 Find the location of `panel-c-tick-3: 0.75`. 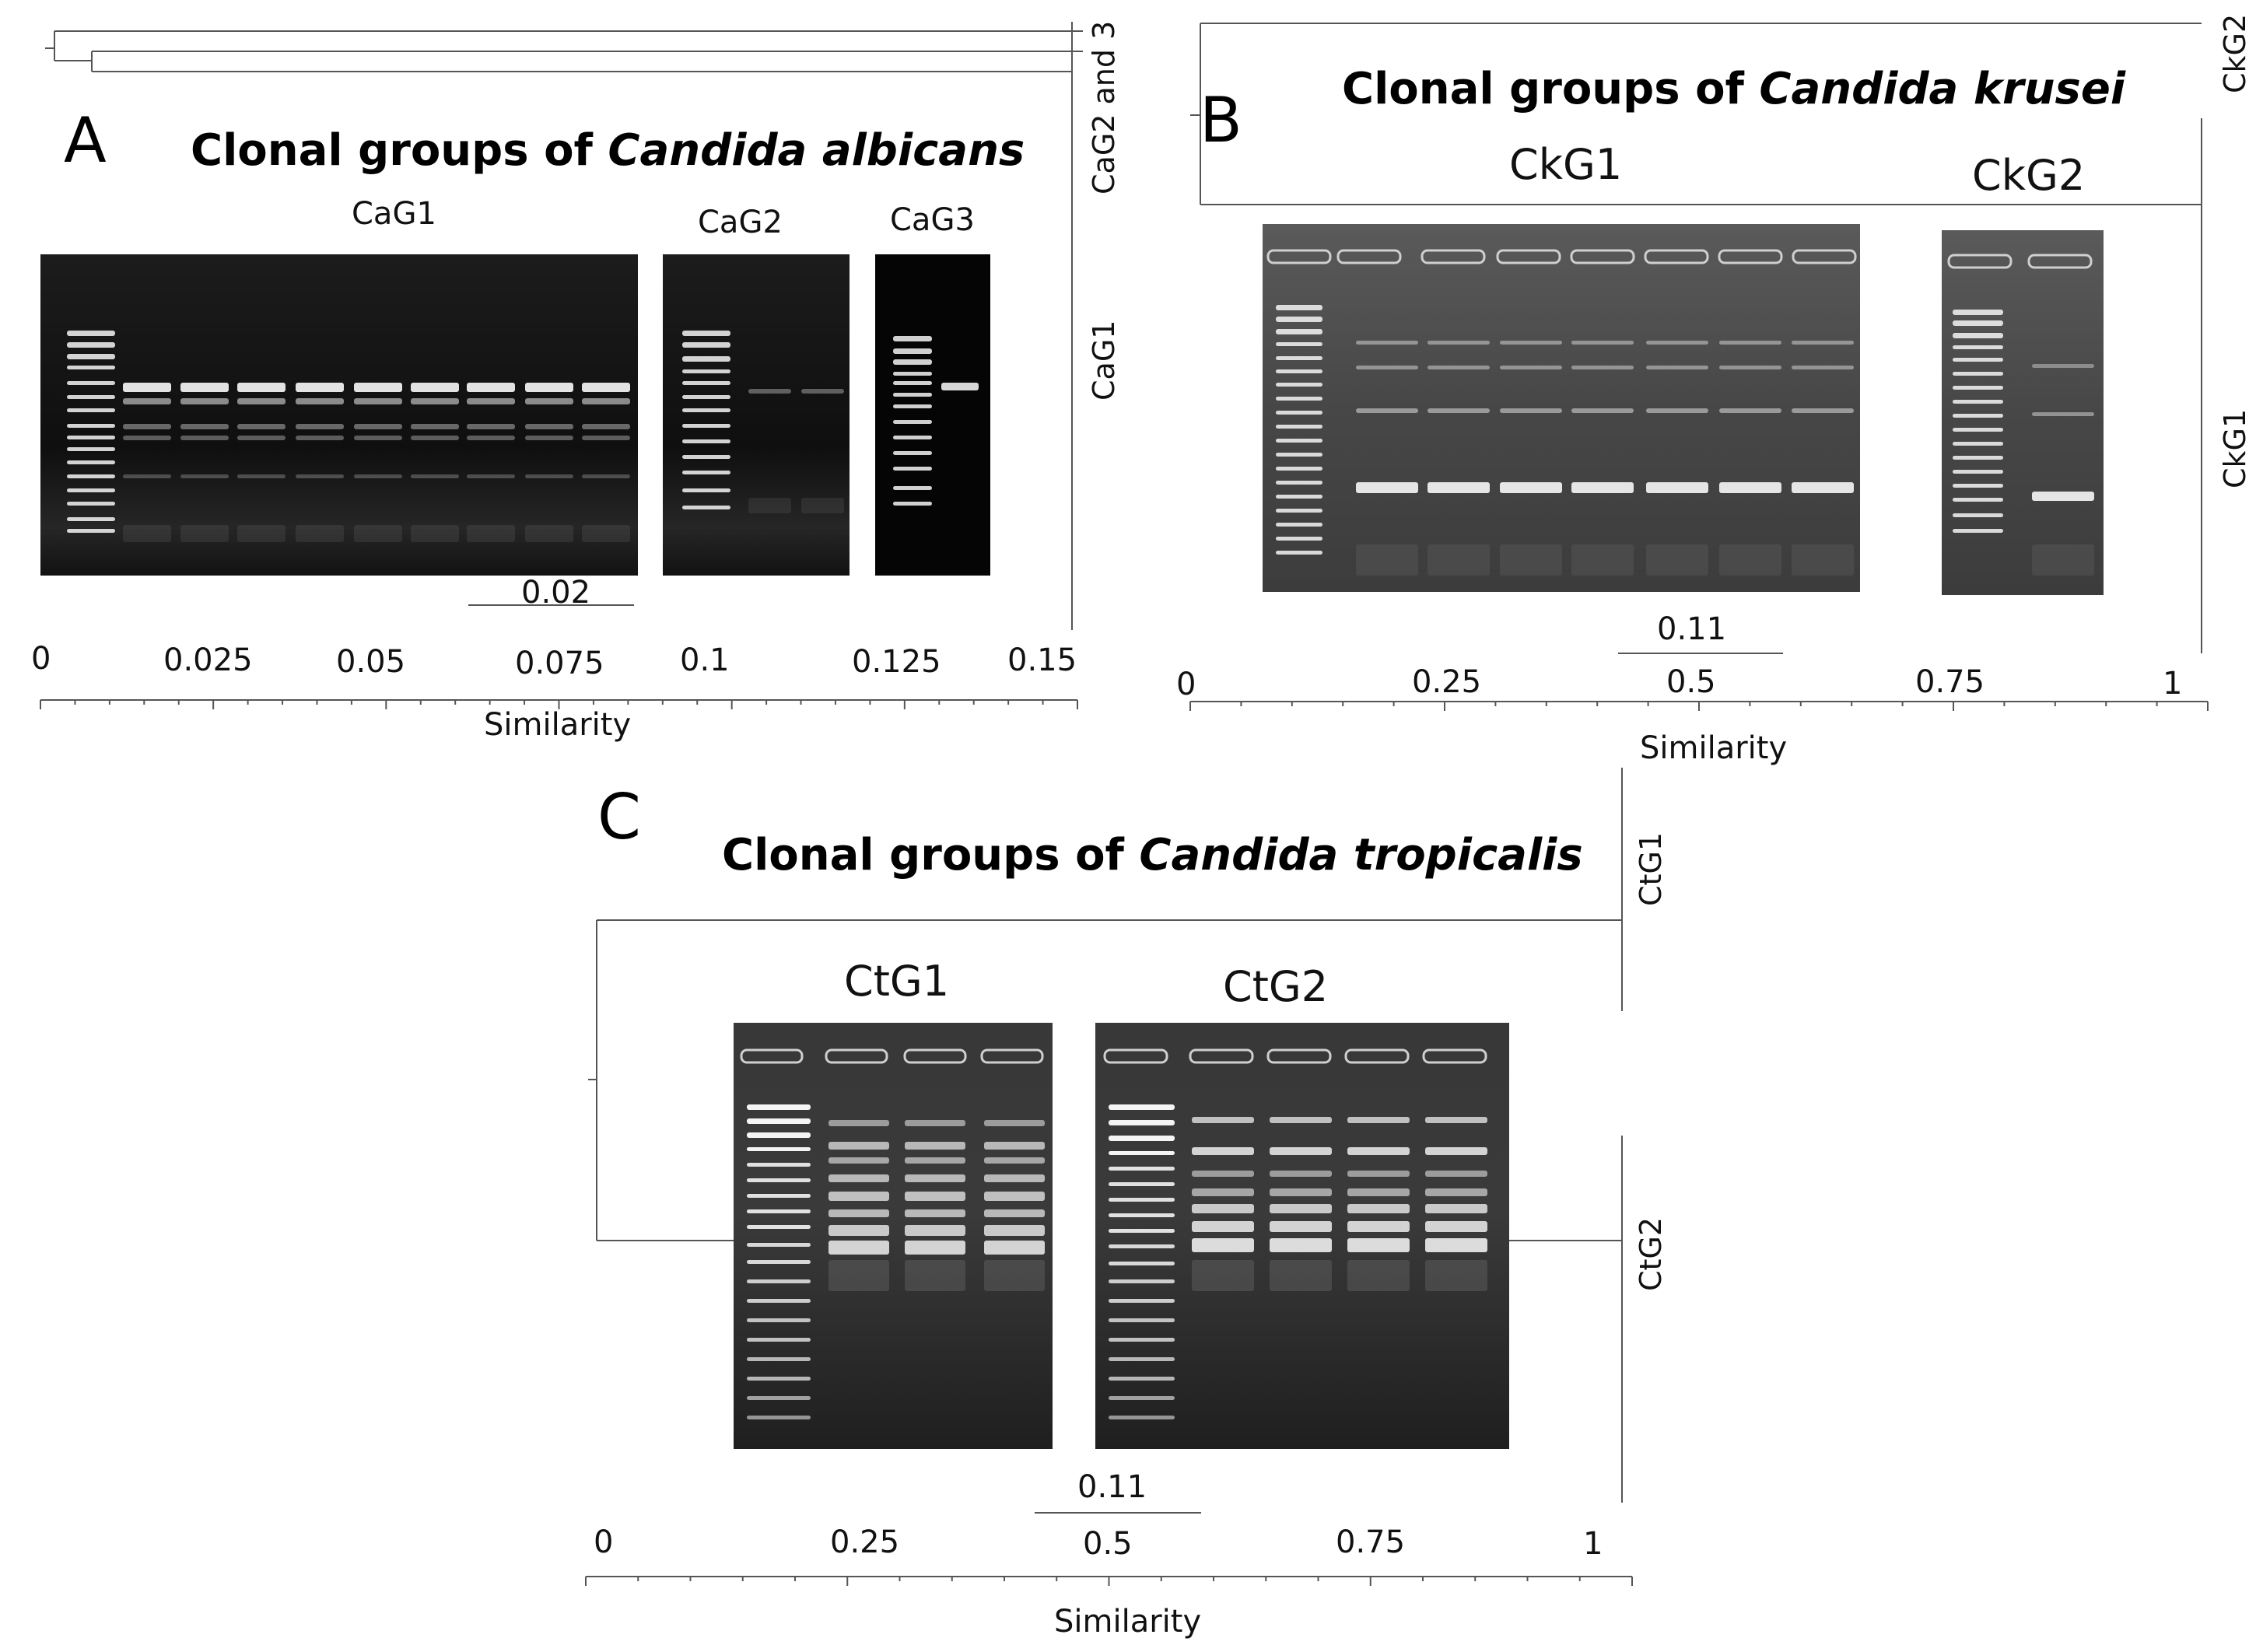

panel-c-tick-3: 0.75 is located at coordinates (1370, 1542).